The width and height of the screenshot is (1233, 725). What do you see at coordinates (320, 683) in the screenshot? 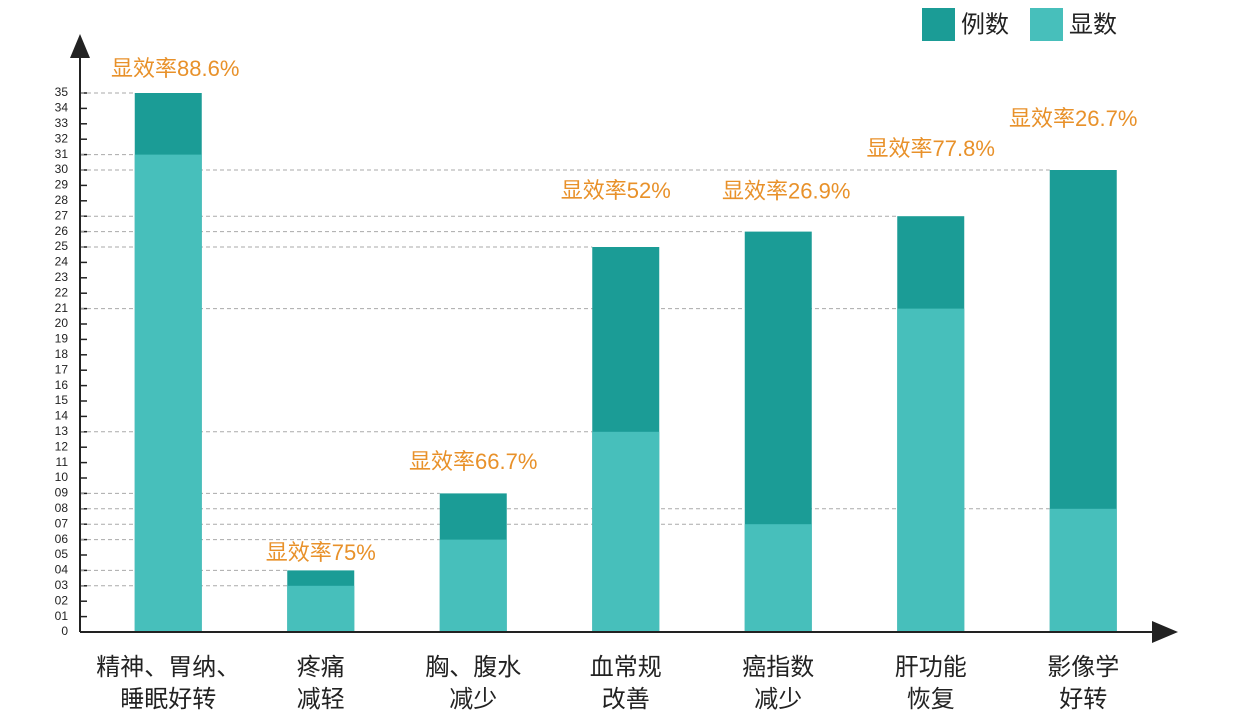
I see `x-tick-label: 疼痛 减轻` at bounding box center [320, 683].